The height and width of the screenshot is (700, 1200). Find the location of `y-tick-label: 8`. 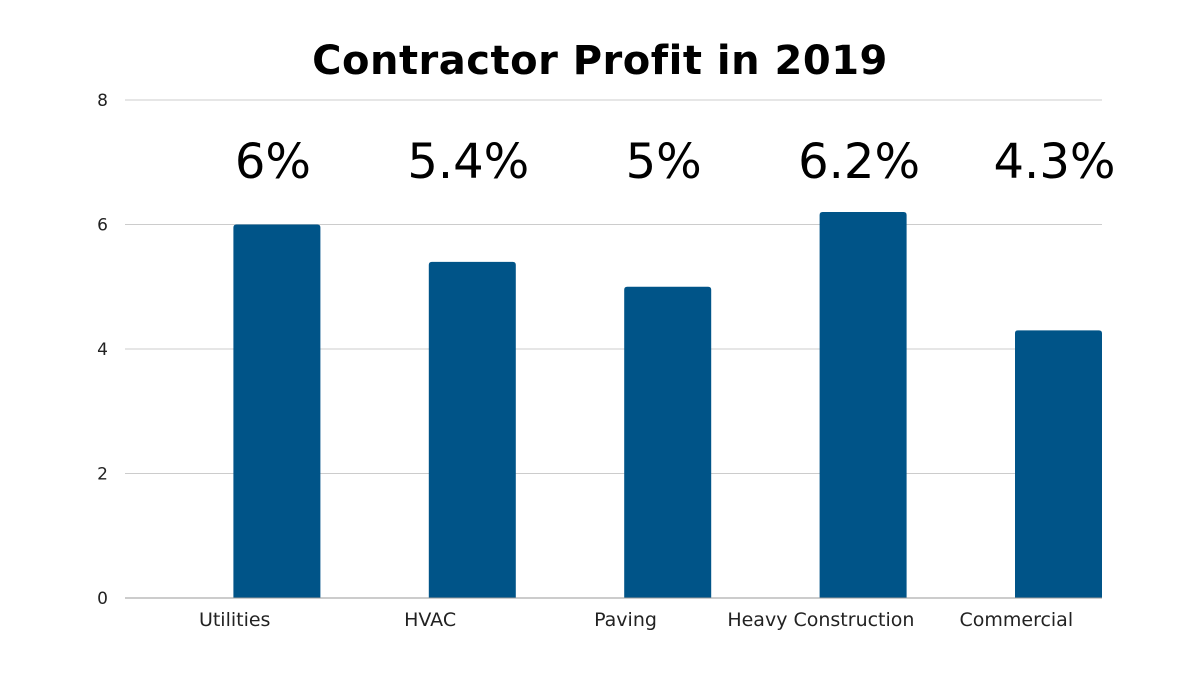

y-tick-label: 8 is located at coordinates (102, 101).